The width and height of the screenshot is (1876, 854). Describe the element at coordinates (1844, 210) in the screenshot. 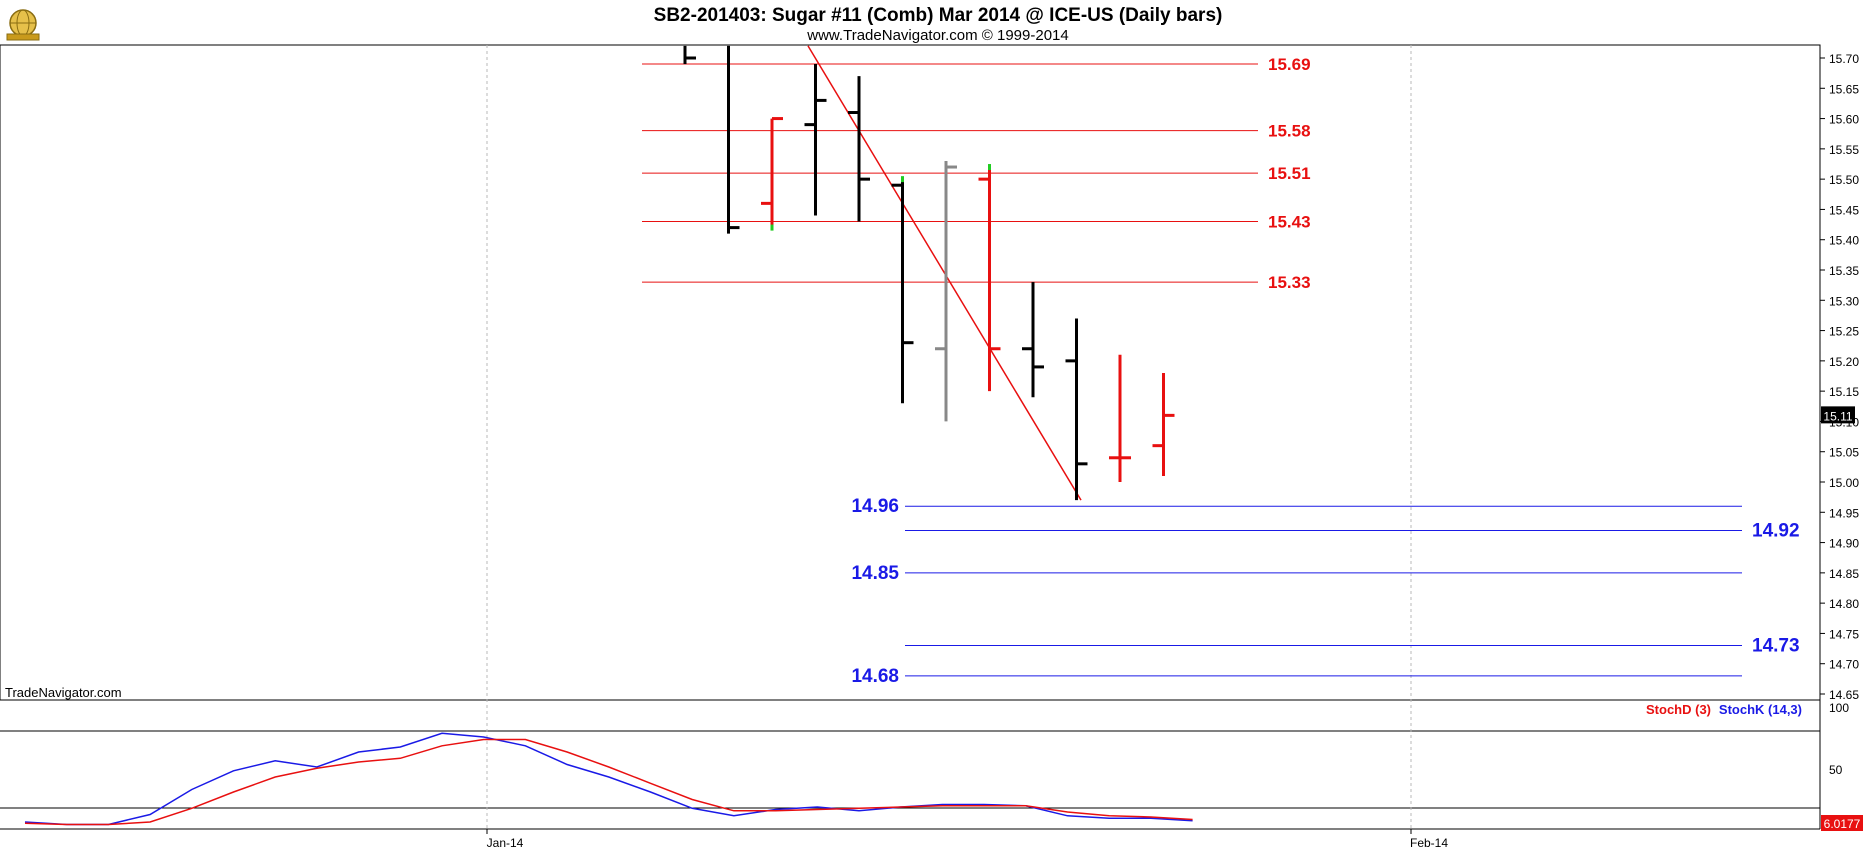

I see `price-tick-label: 15.45` at that location.